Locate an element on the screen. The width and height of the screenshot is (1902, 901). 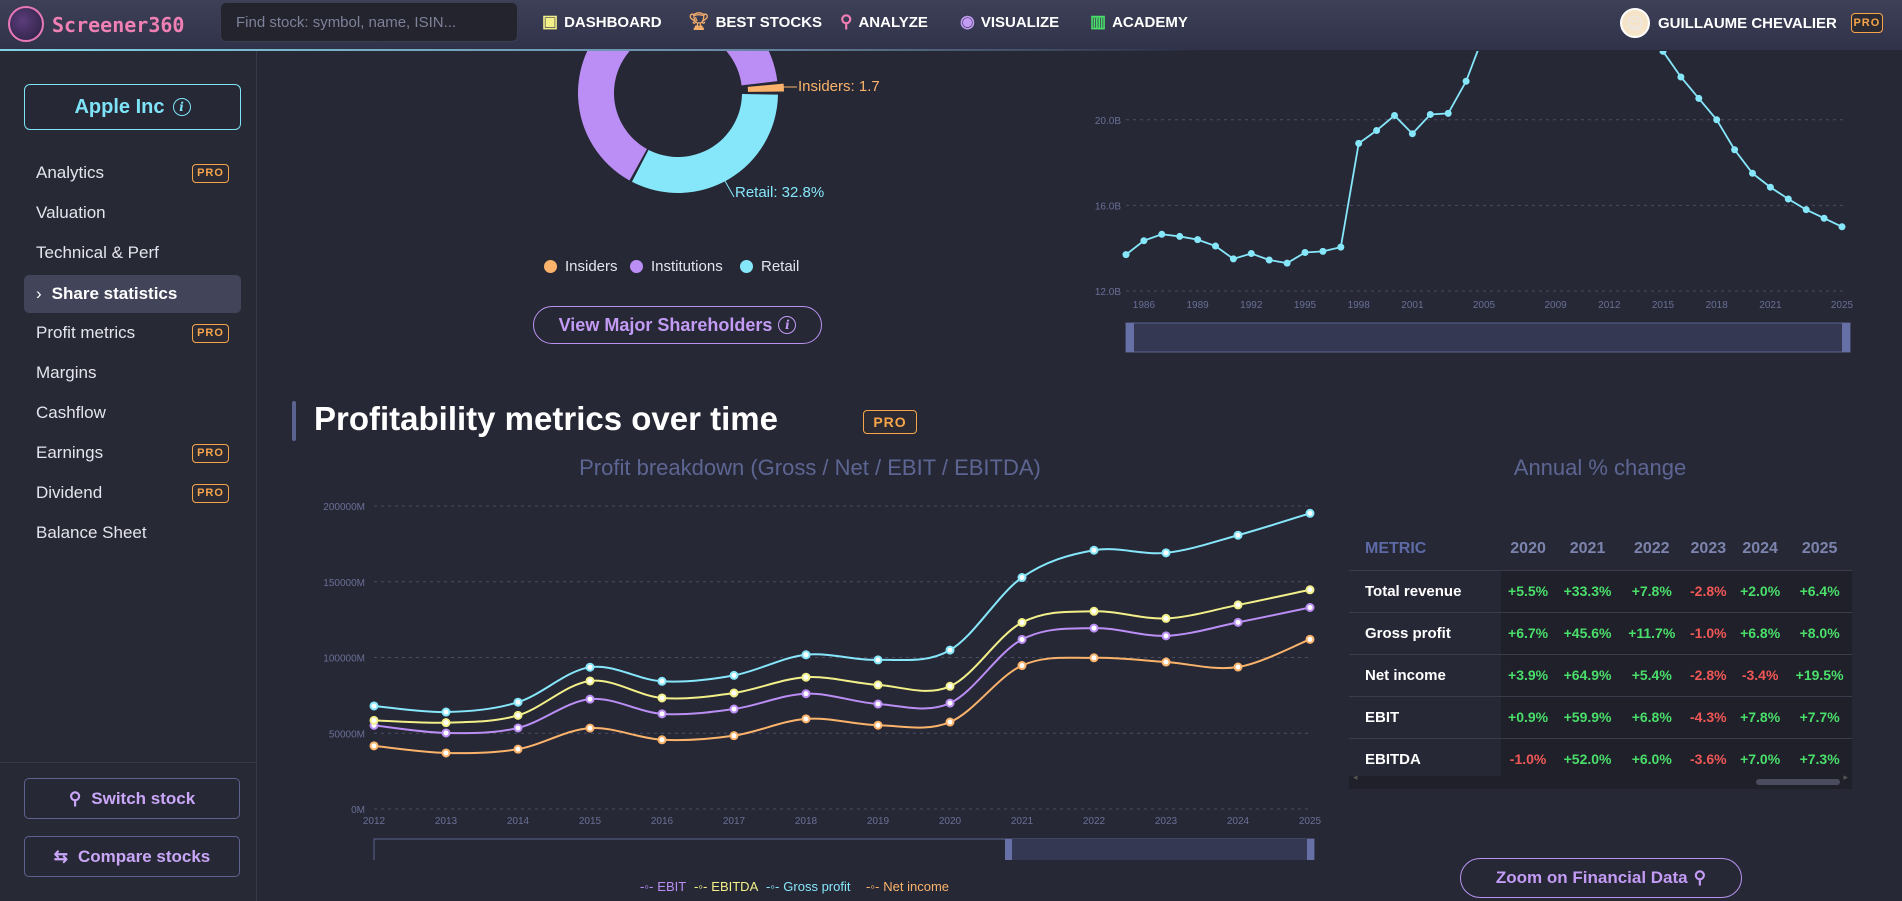
percent-cell: +52.0% is located at coordinates (1587, 758).